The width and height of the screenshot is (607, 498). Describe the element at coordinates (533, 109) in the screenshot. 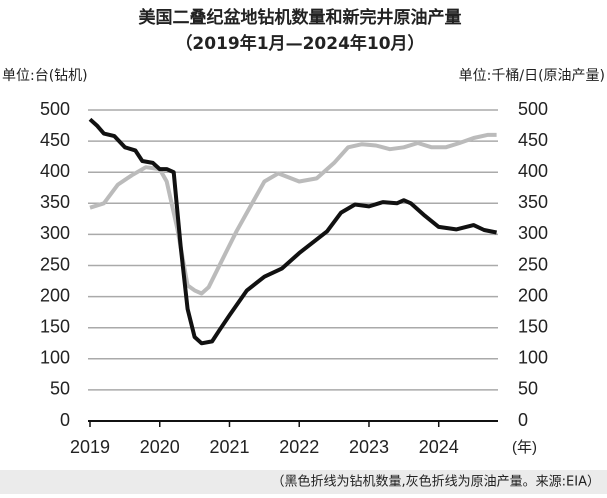

I see `y2-tick-label: 500` at that location.